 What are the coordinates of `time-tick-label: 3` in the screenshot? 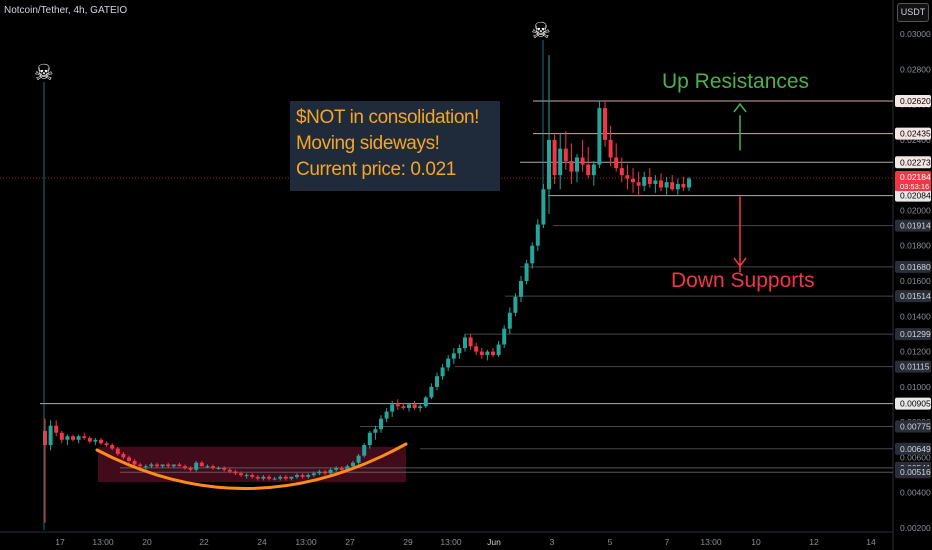 It's located at (552, 542).